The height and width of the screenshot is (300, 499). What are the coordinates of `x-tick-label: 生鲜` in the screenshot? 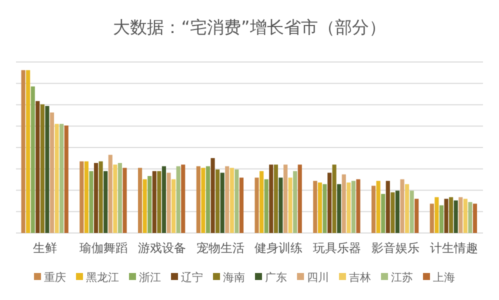 It's located at (45, 248).